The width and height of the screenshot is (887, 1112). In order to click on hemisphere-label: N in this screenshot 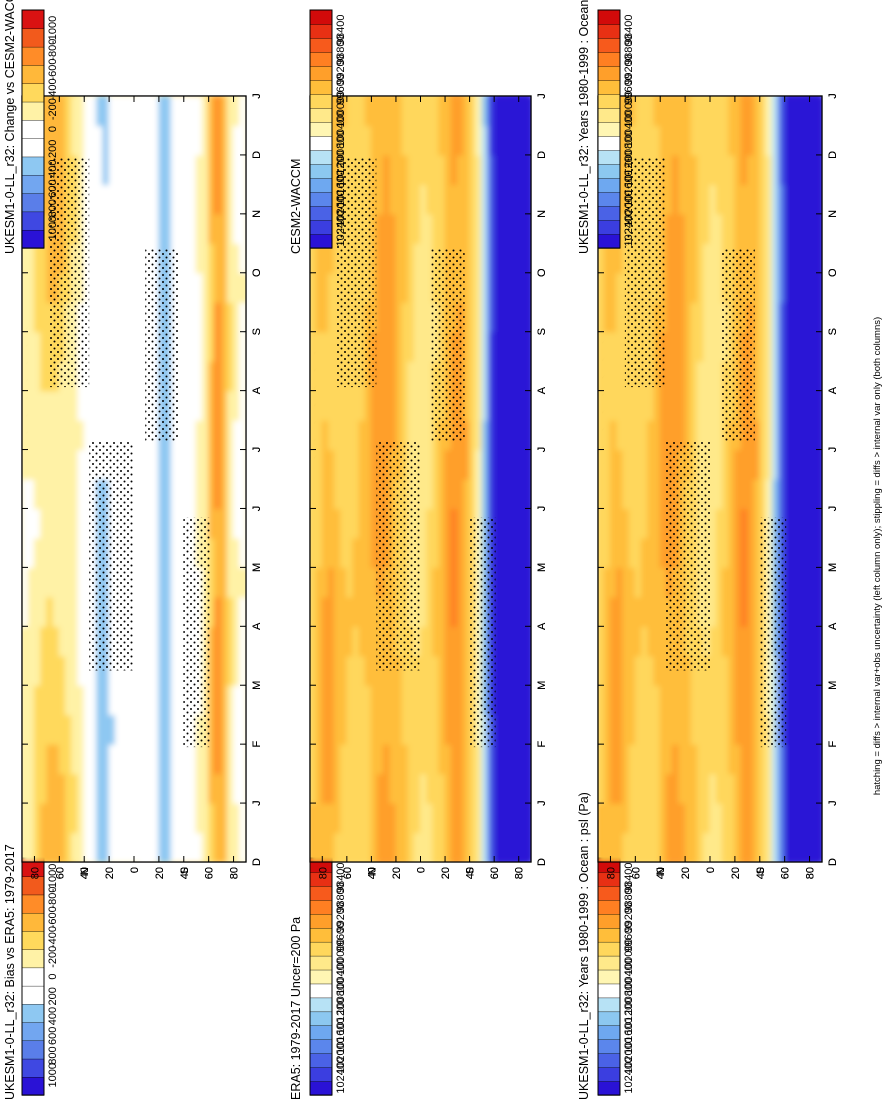, I will do `click(372, 871)`.